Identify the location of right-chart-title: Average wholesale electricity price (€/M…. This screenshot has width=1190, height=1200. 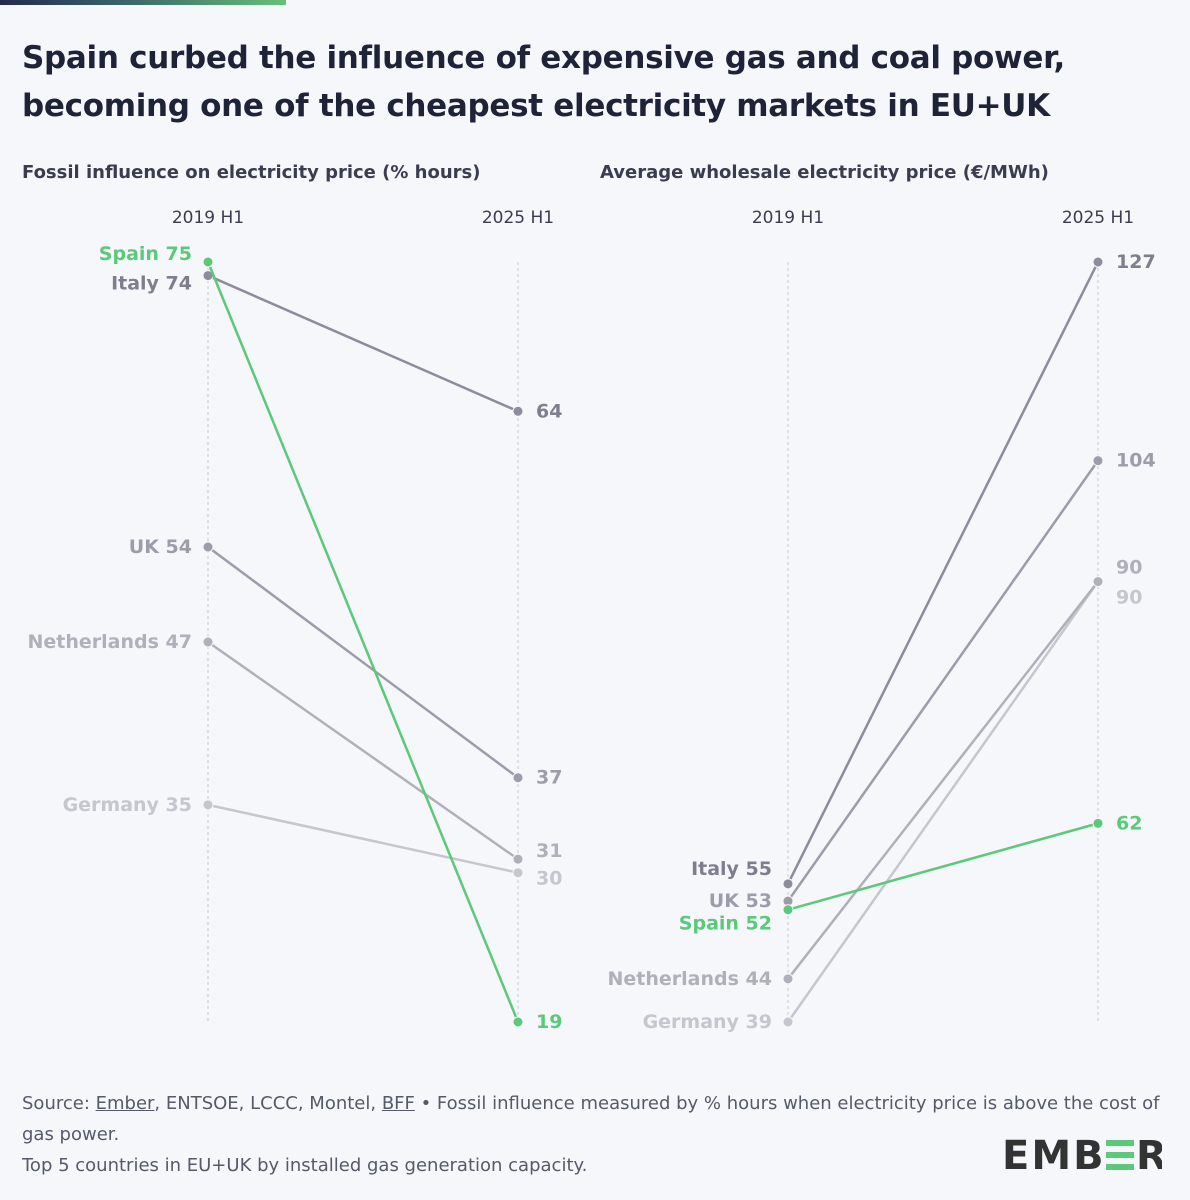
(824, 172).